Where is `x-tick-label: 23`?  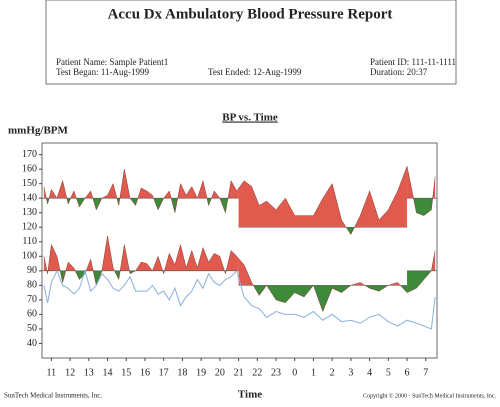
x-tick-label: 23 is located at coordinates (276, 372).